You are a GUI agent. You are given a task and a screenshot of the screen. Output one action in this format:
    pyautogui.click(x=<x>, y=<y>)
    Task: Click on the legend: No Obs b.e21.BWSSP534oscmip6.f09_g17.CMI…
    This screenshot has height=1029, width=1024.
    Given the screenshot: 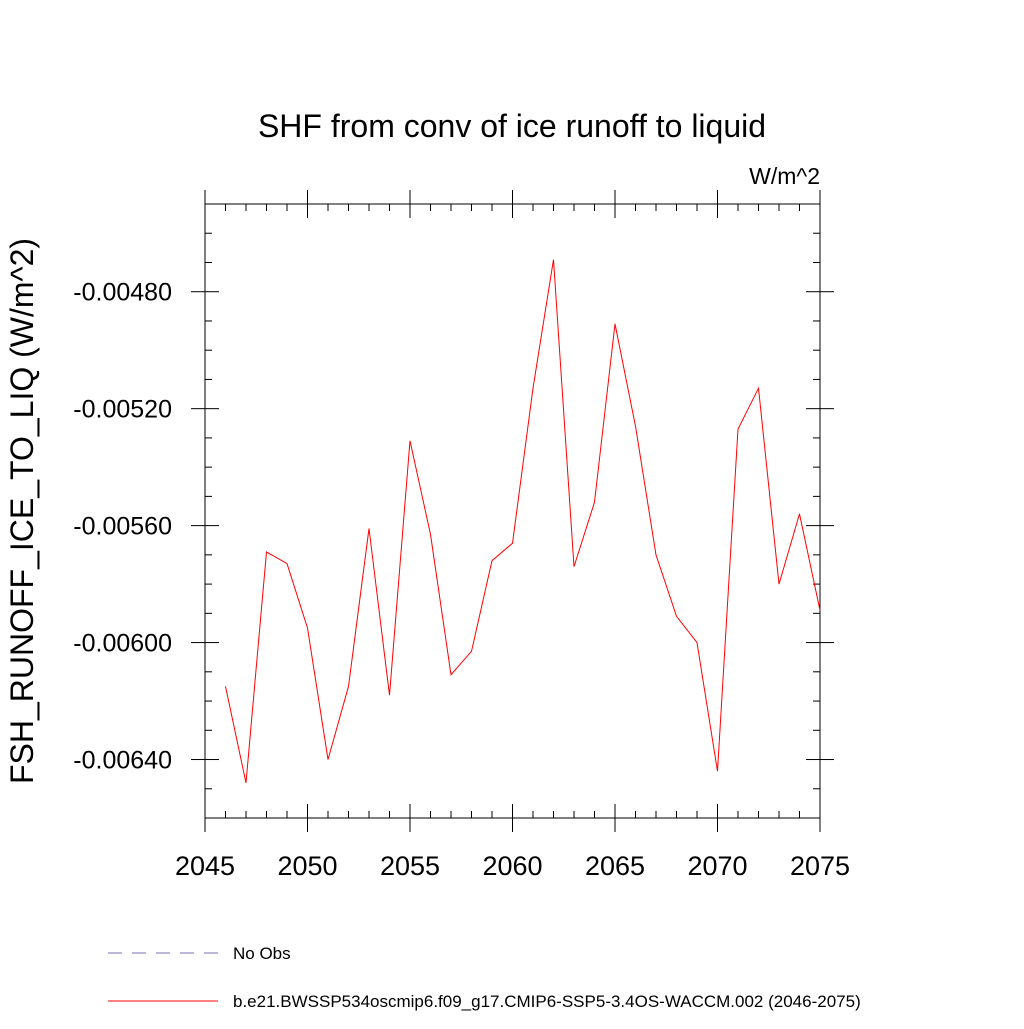 What is the action you would take?
    pyautogui.click(x=484, y=977)
    